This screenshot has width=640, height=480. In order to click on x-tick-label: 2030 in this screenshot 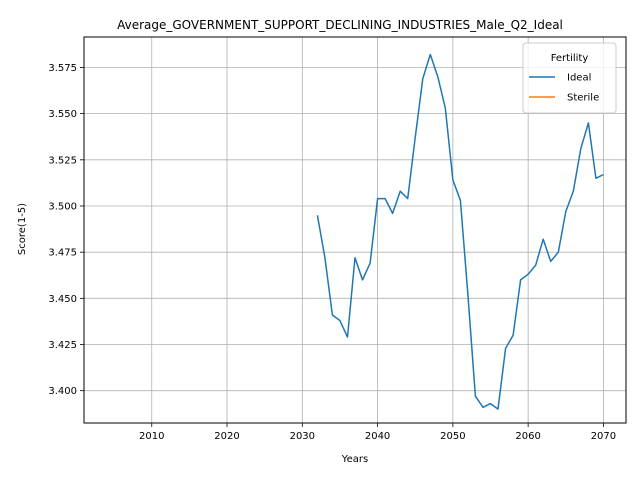, I will do `click(302, 436)`.